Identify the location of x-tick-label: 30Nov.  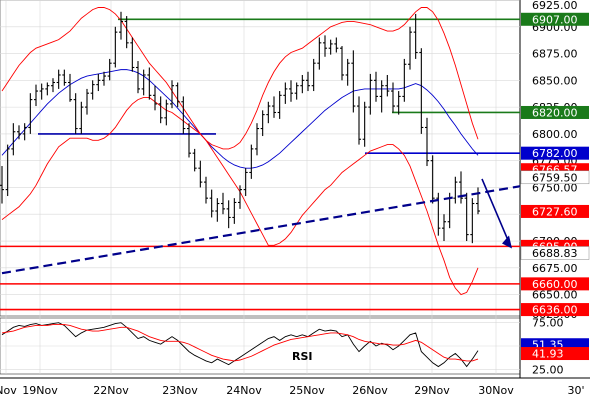
(496, 390).